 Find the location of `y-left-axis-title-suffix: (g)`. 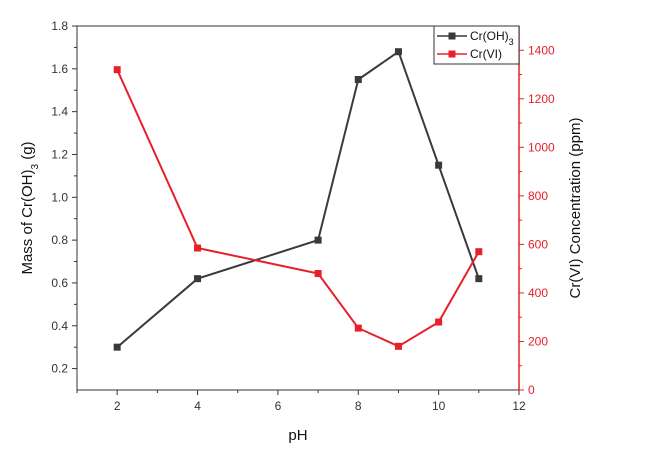

y-left-axis-title-suffix: (g) is located at coordinates (27, 152).